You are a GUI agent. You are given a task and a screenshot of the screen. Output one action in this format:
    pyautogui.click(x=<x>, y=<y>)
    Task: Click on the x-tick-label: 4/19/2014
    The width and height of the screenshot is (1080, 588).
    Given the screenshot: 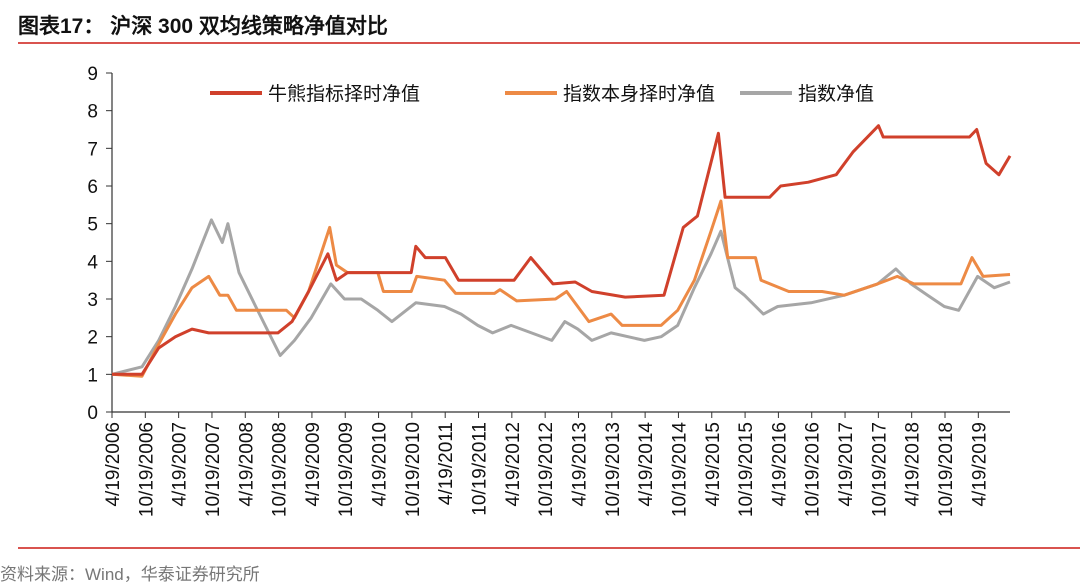 What is the action you would take?
    pyautogui.click(x=646, y=464)
    